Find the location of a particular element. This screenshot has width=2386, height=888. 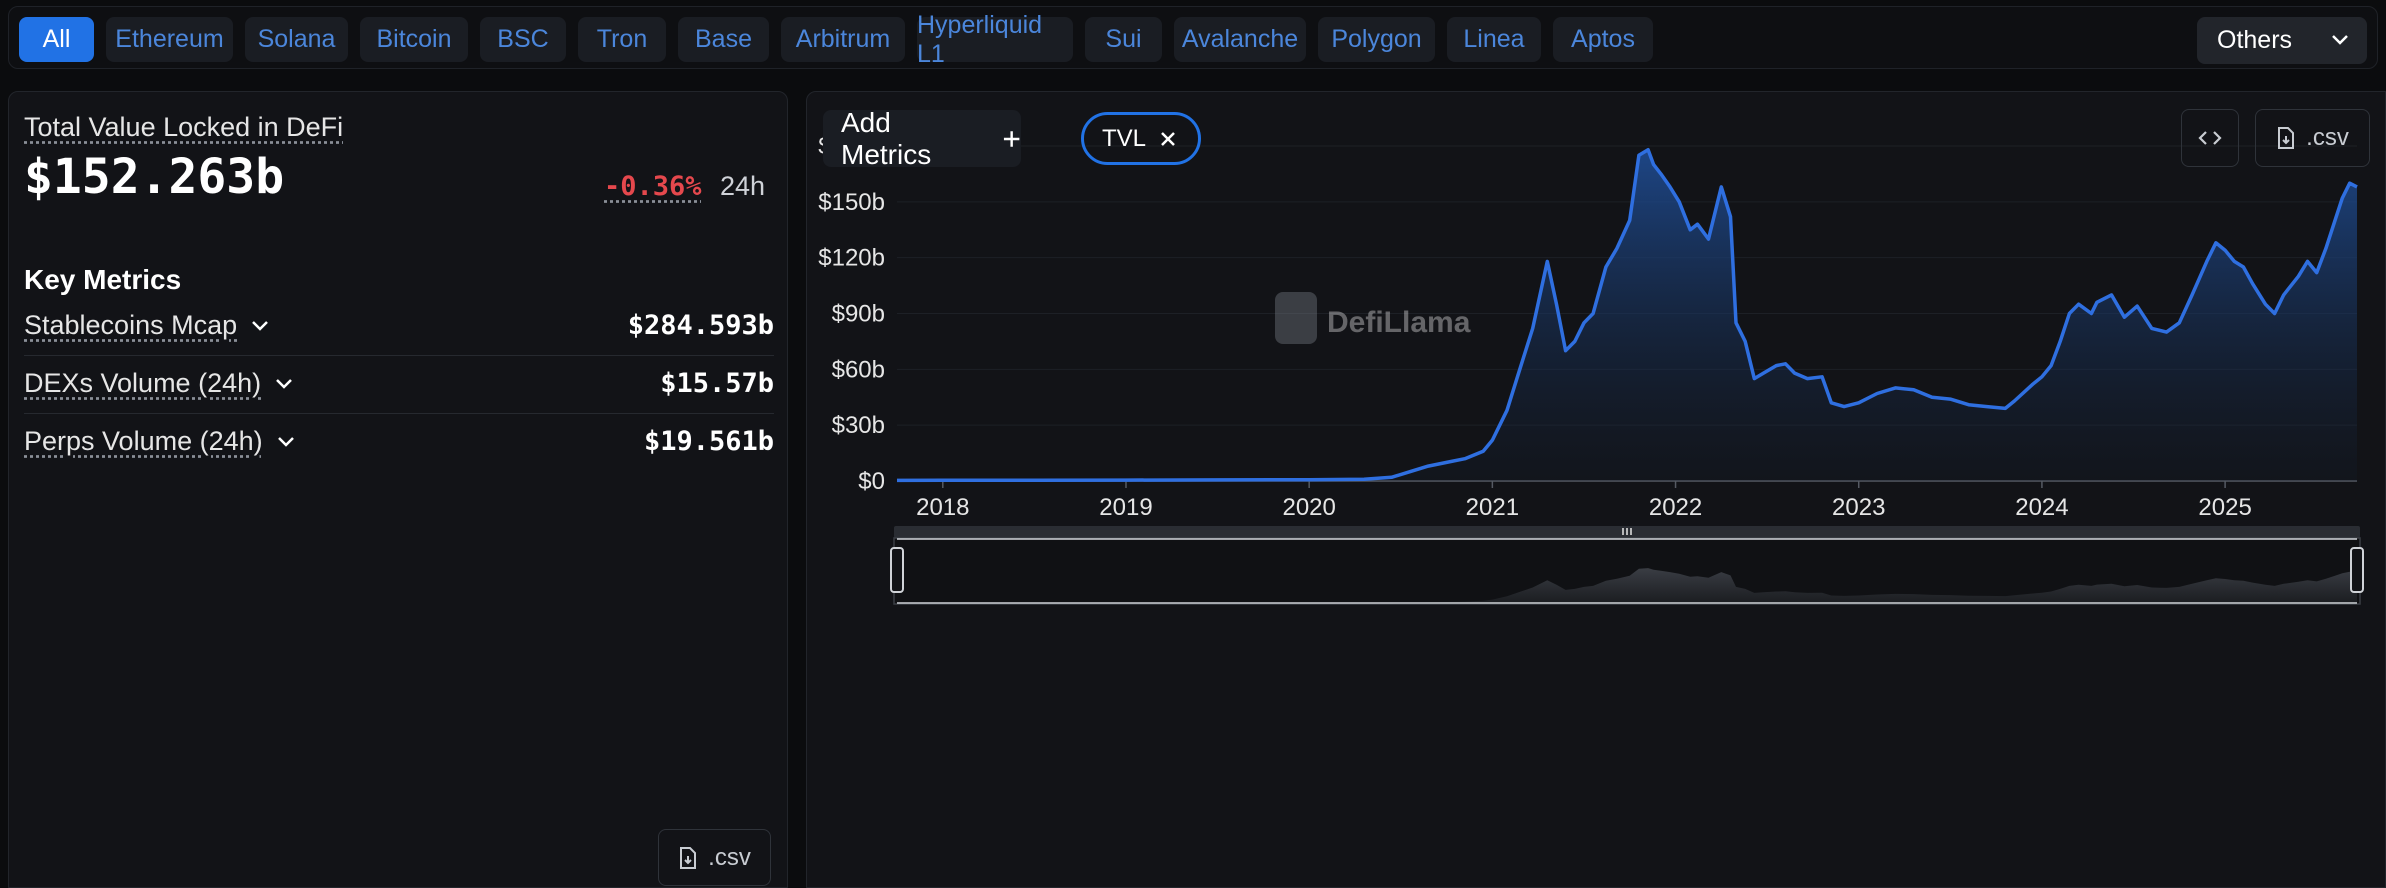

x-tick-label: 2019 is located at coordinates (1125, 507).